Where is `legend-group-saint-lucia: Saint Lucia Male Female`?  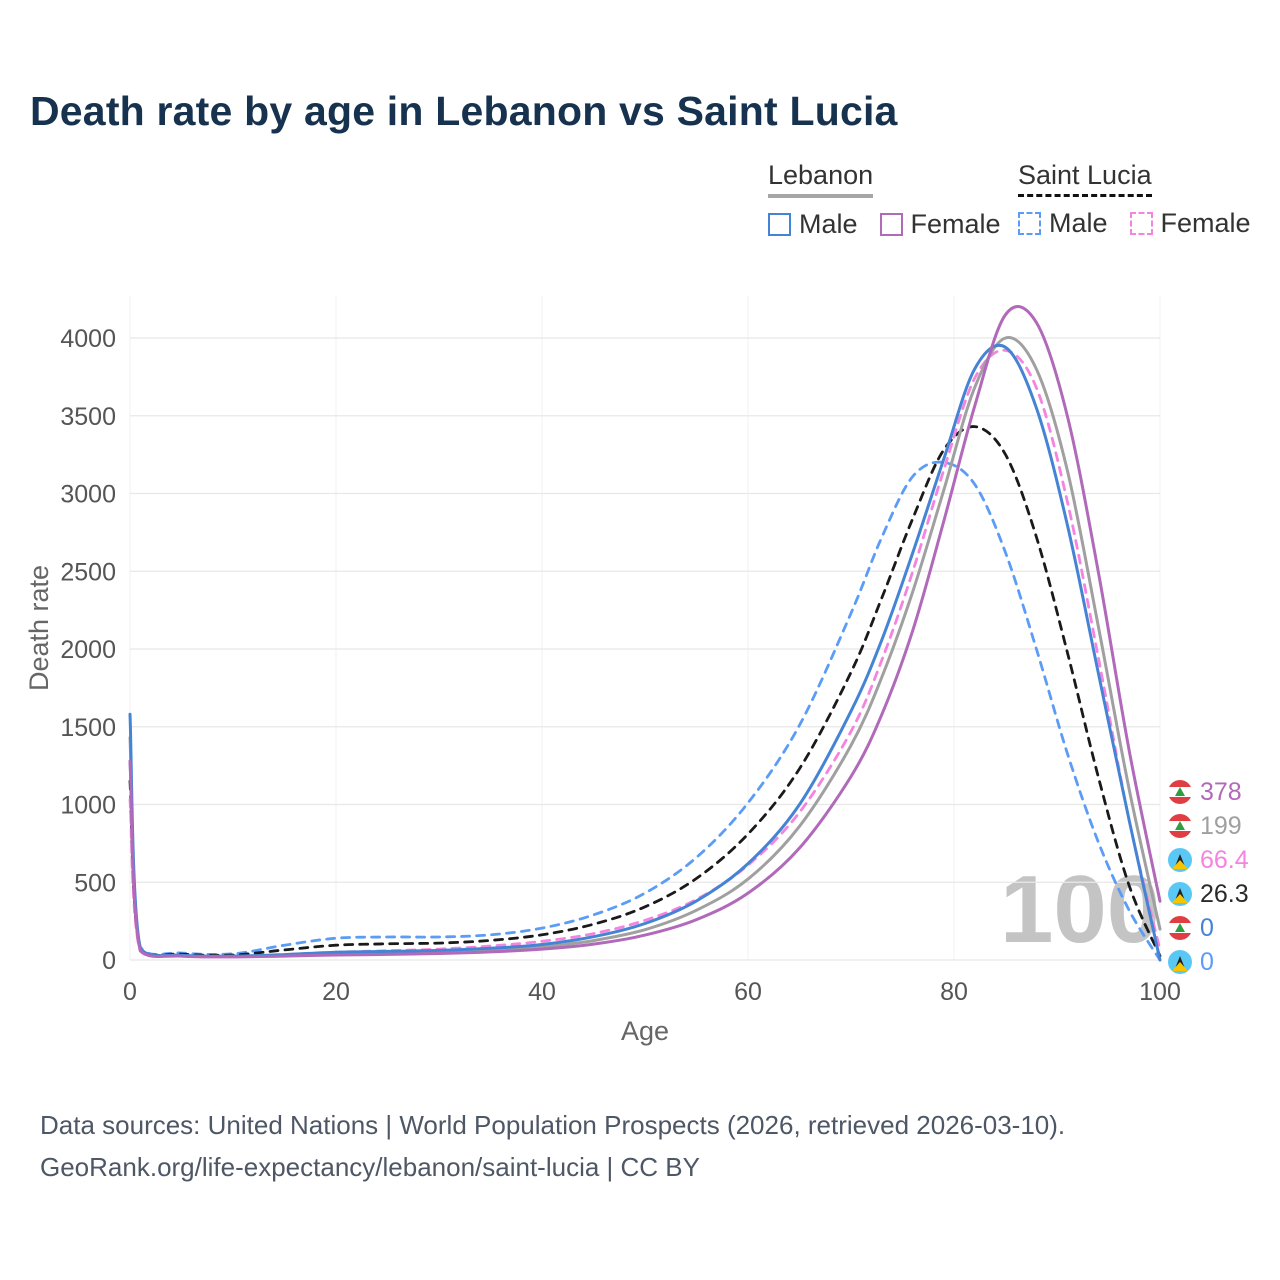
legend-group-saint-lucia: Saint Lucia Male Female is located at coordinates (1134, 199).